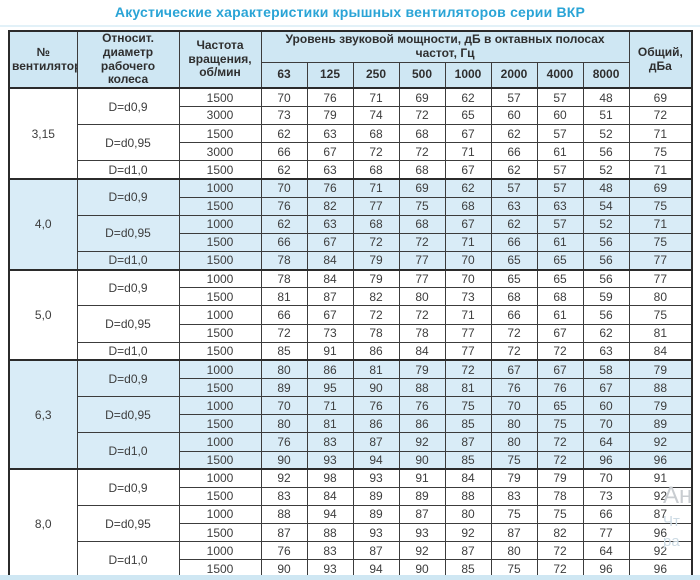 This screenshot has width=700, height=580. Describe the element at coordinates (330, 460) in the screenshot. I see `spl-value-cell: 93` at that location.